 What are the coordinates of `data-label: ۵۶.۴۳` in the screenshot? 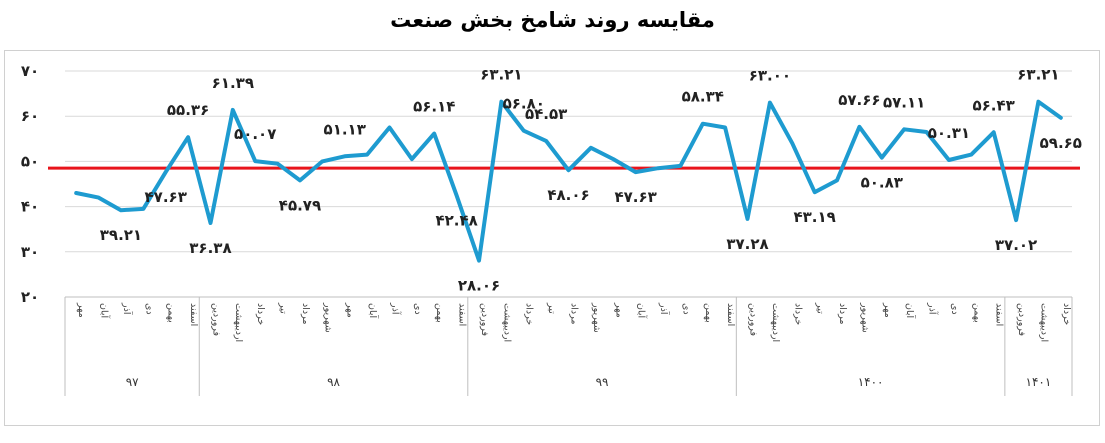 It's located at (994, 105).